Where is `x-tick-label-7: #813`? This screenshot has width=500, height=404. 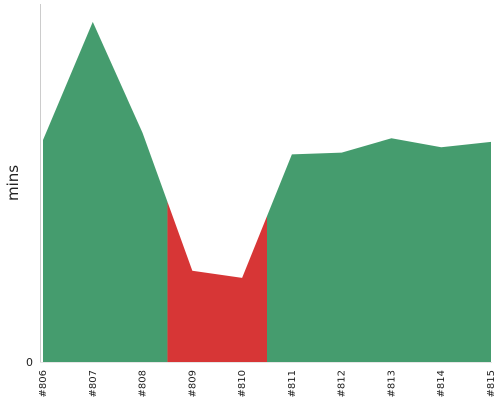 x-tick-label-7: #813 is located at coordinates (391, 383).